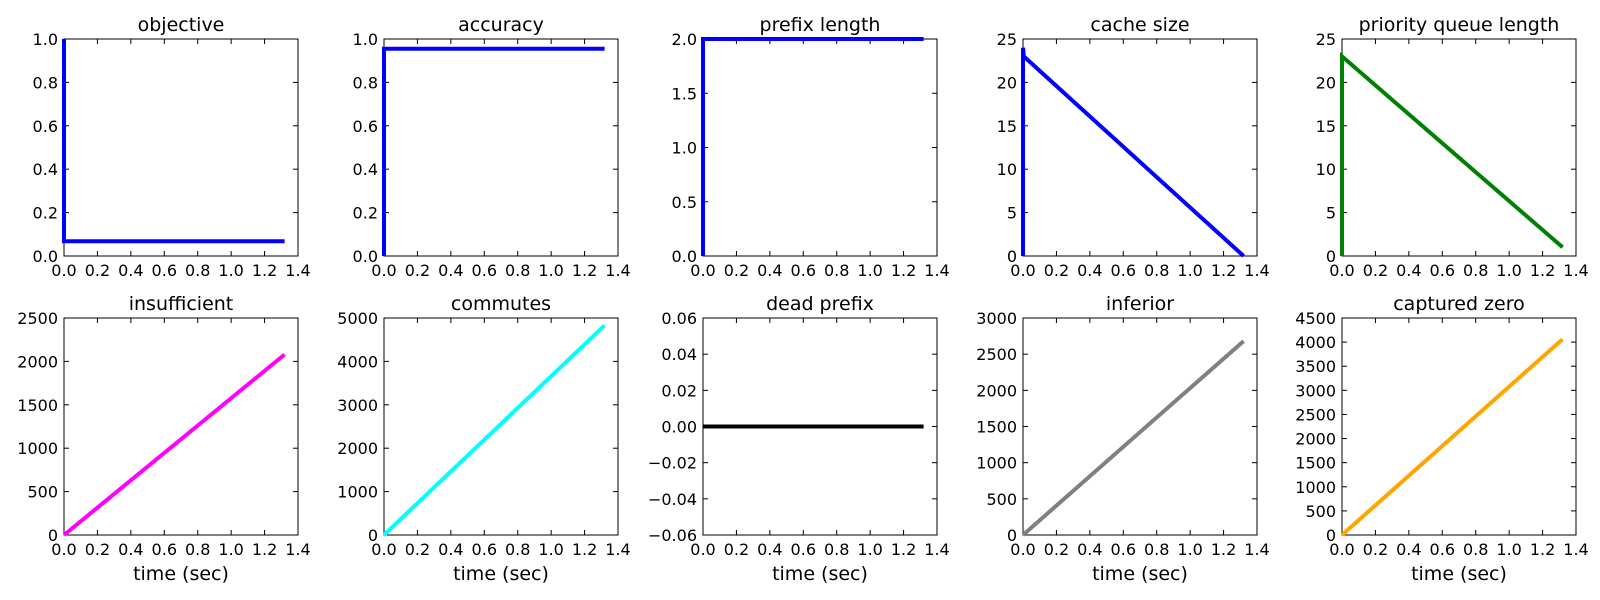 This screenshot has width=1600, height=600. Describe the element at coordinates (357, 492) in the screenshot. I see `y-tick-label: 1000` at that location.